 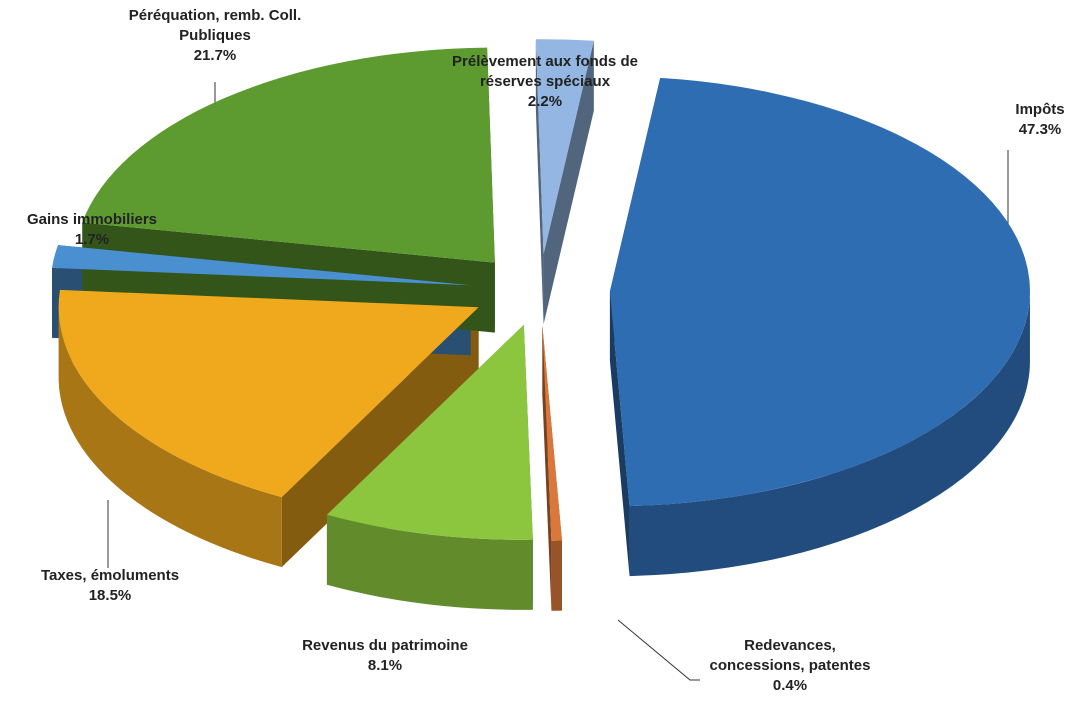 I want to click on value-label: 21.7%, so click(x=215, y=55).